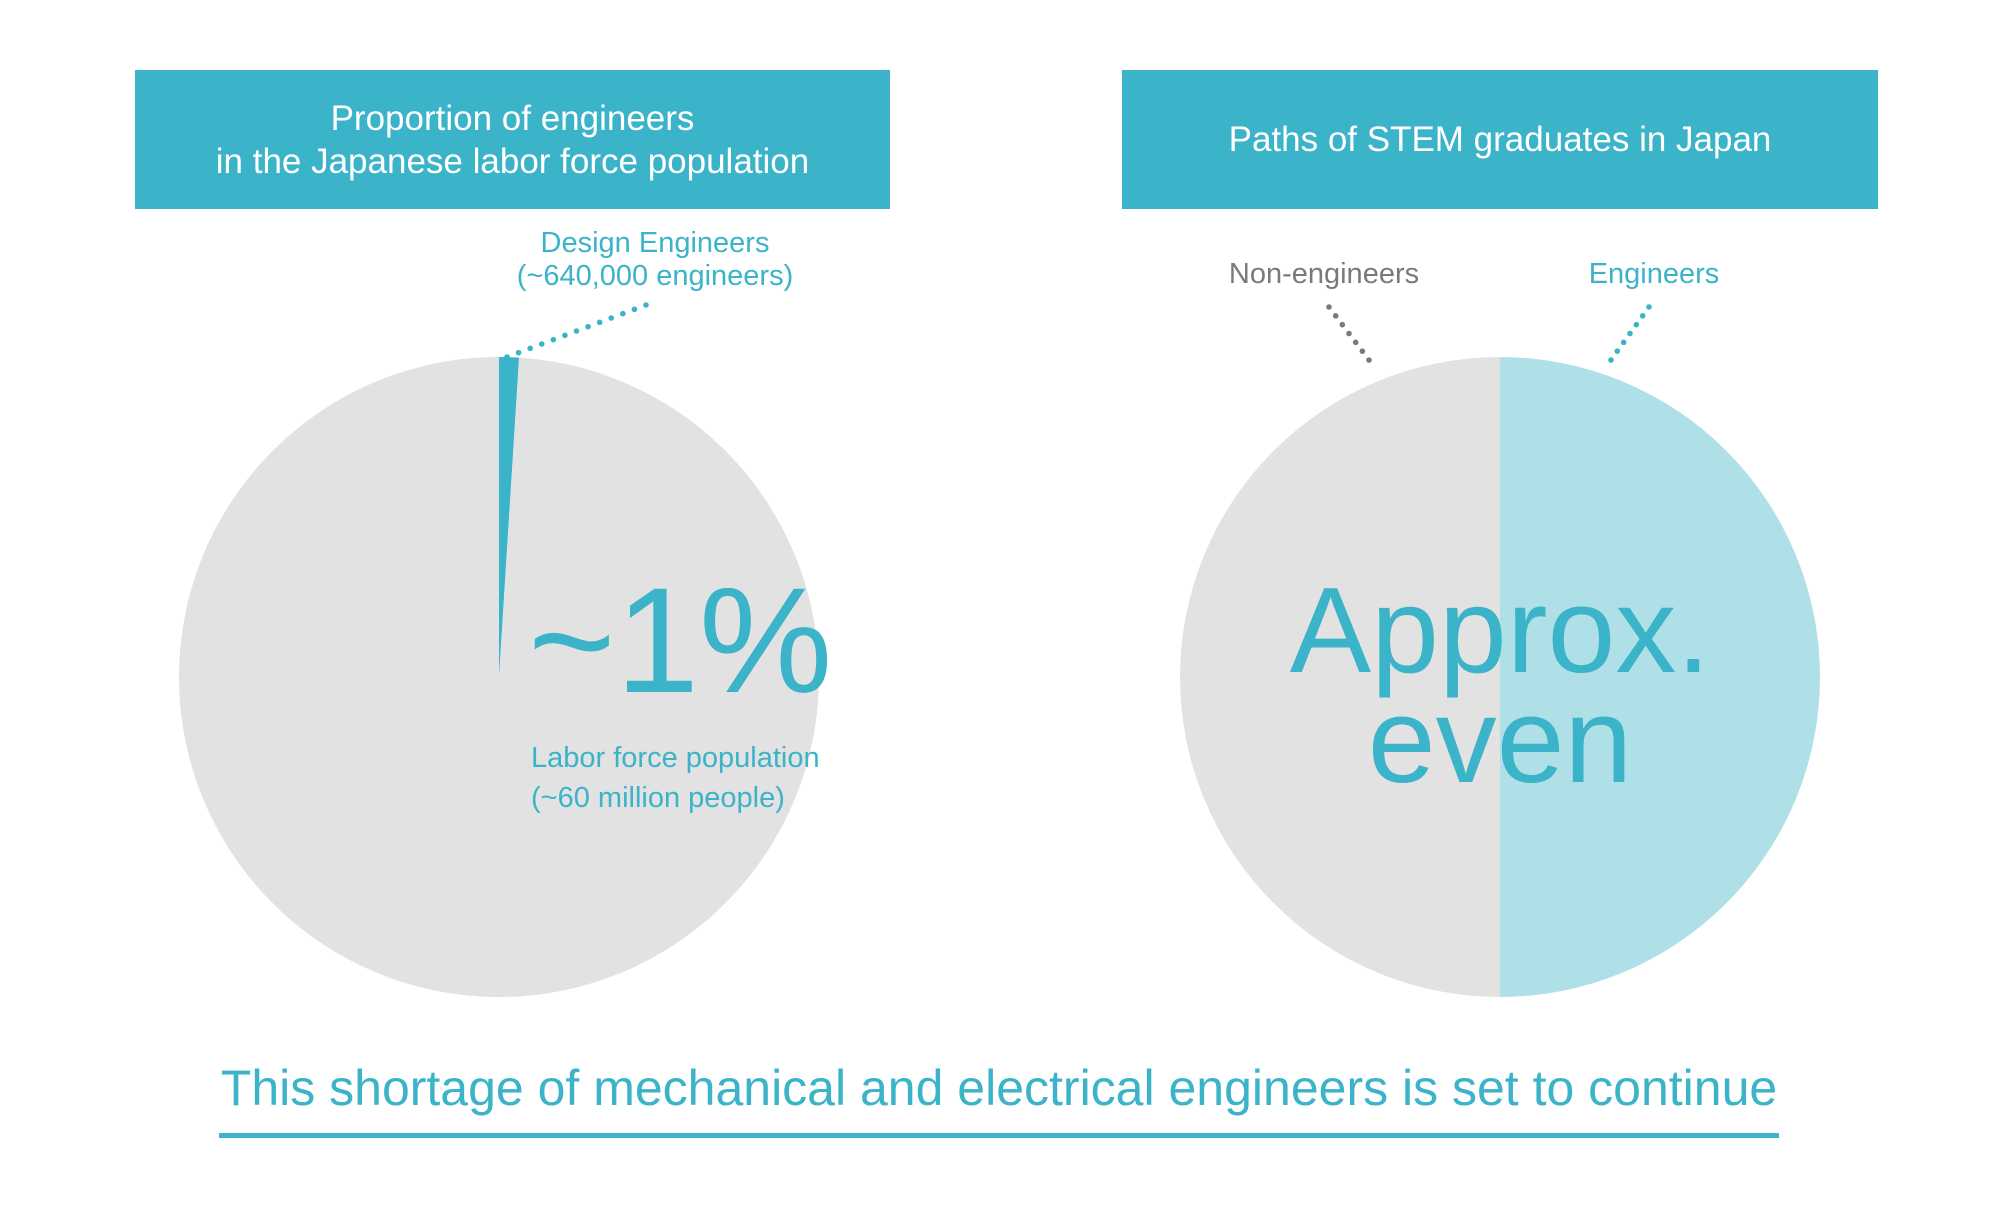  What do you see at coordinates (675, 758) in the screenshot?
I see `labor-force-title: Labor force population` at bounding box center [675, 758].